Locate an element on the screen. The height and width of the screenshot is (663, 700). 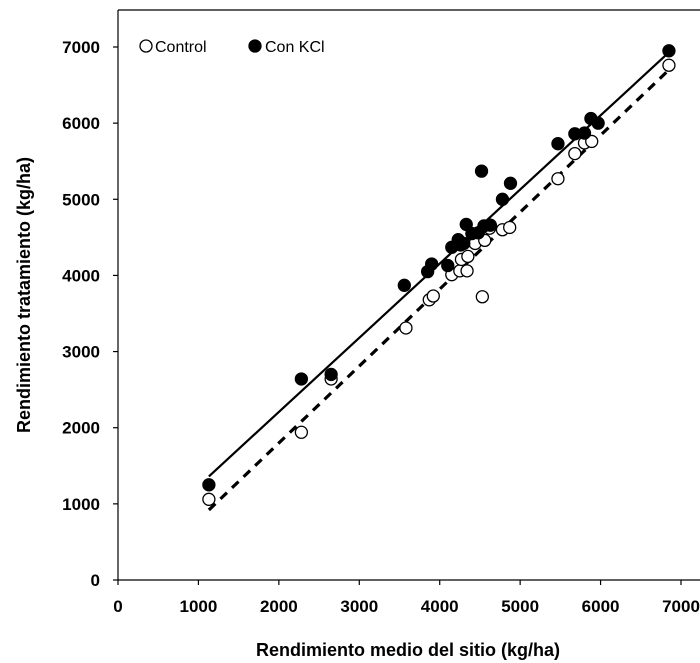
x-tick-label: 0 is located at coordinates (117, 606).